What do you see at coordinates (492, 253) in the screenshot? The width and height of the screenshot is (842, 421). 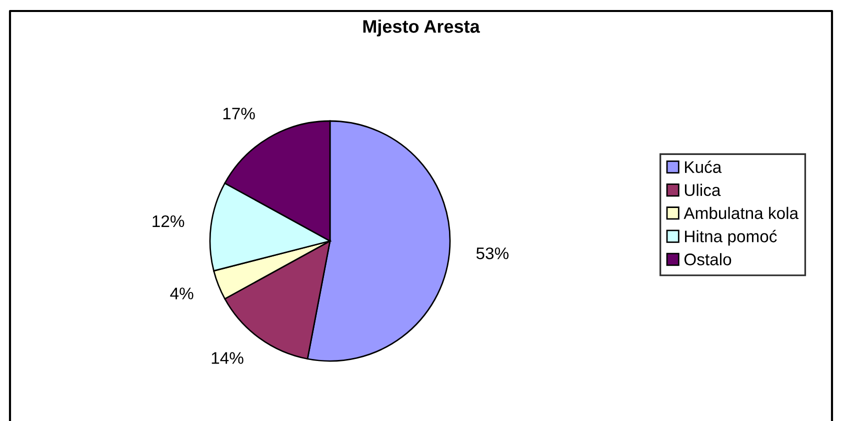 I see `data-label: 53%` at bounding box center [492, 253].